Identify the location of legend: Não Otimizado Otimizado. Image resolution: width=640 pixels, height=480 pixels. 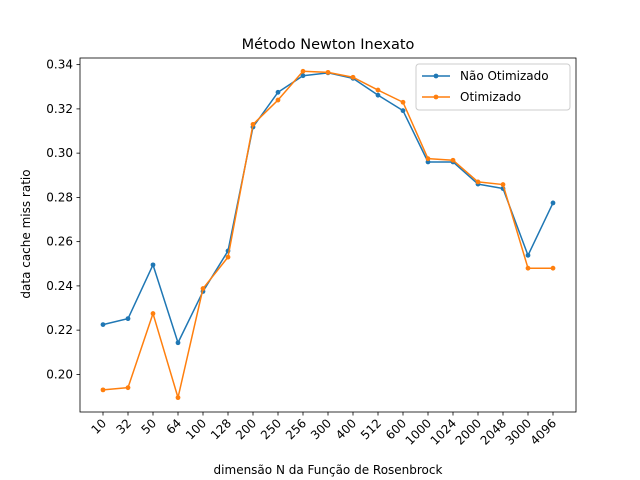
(493, 87).